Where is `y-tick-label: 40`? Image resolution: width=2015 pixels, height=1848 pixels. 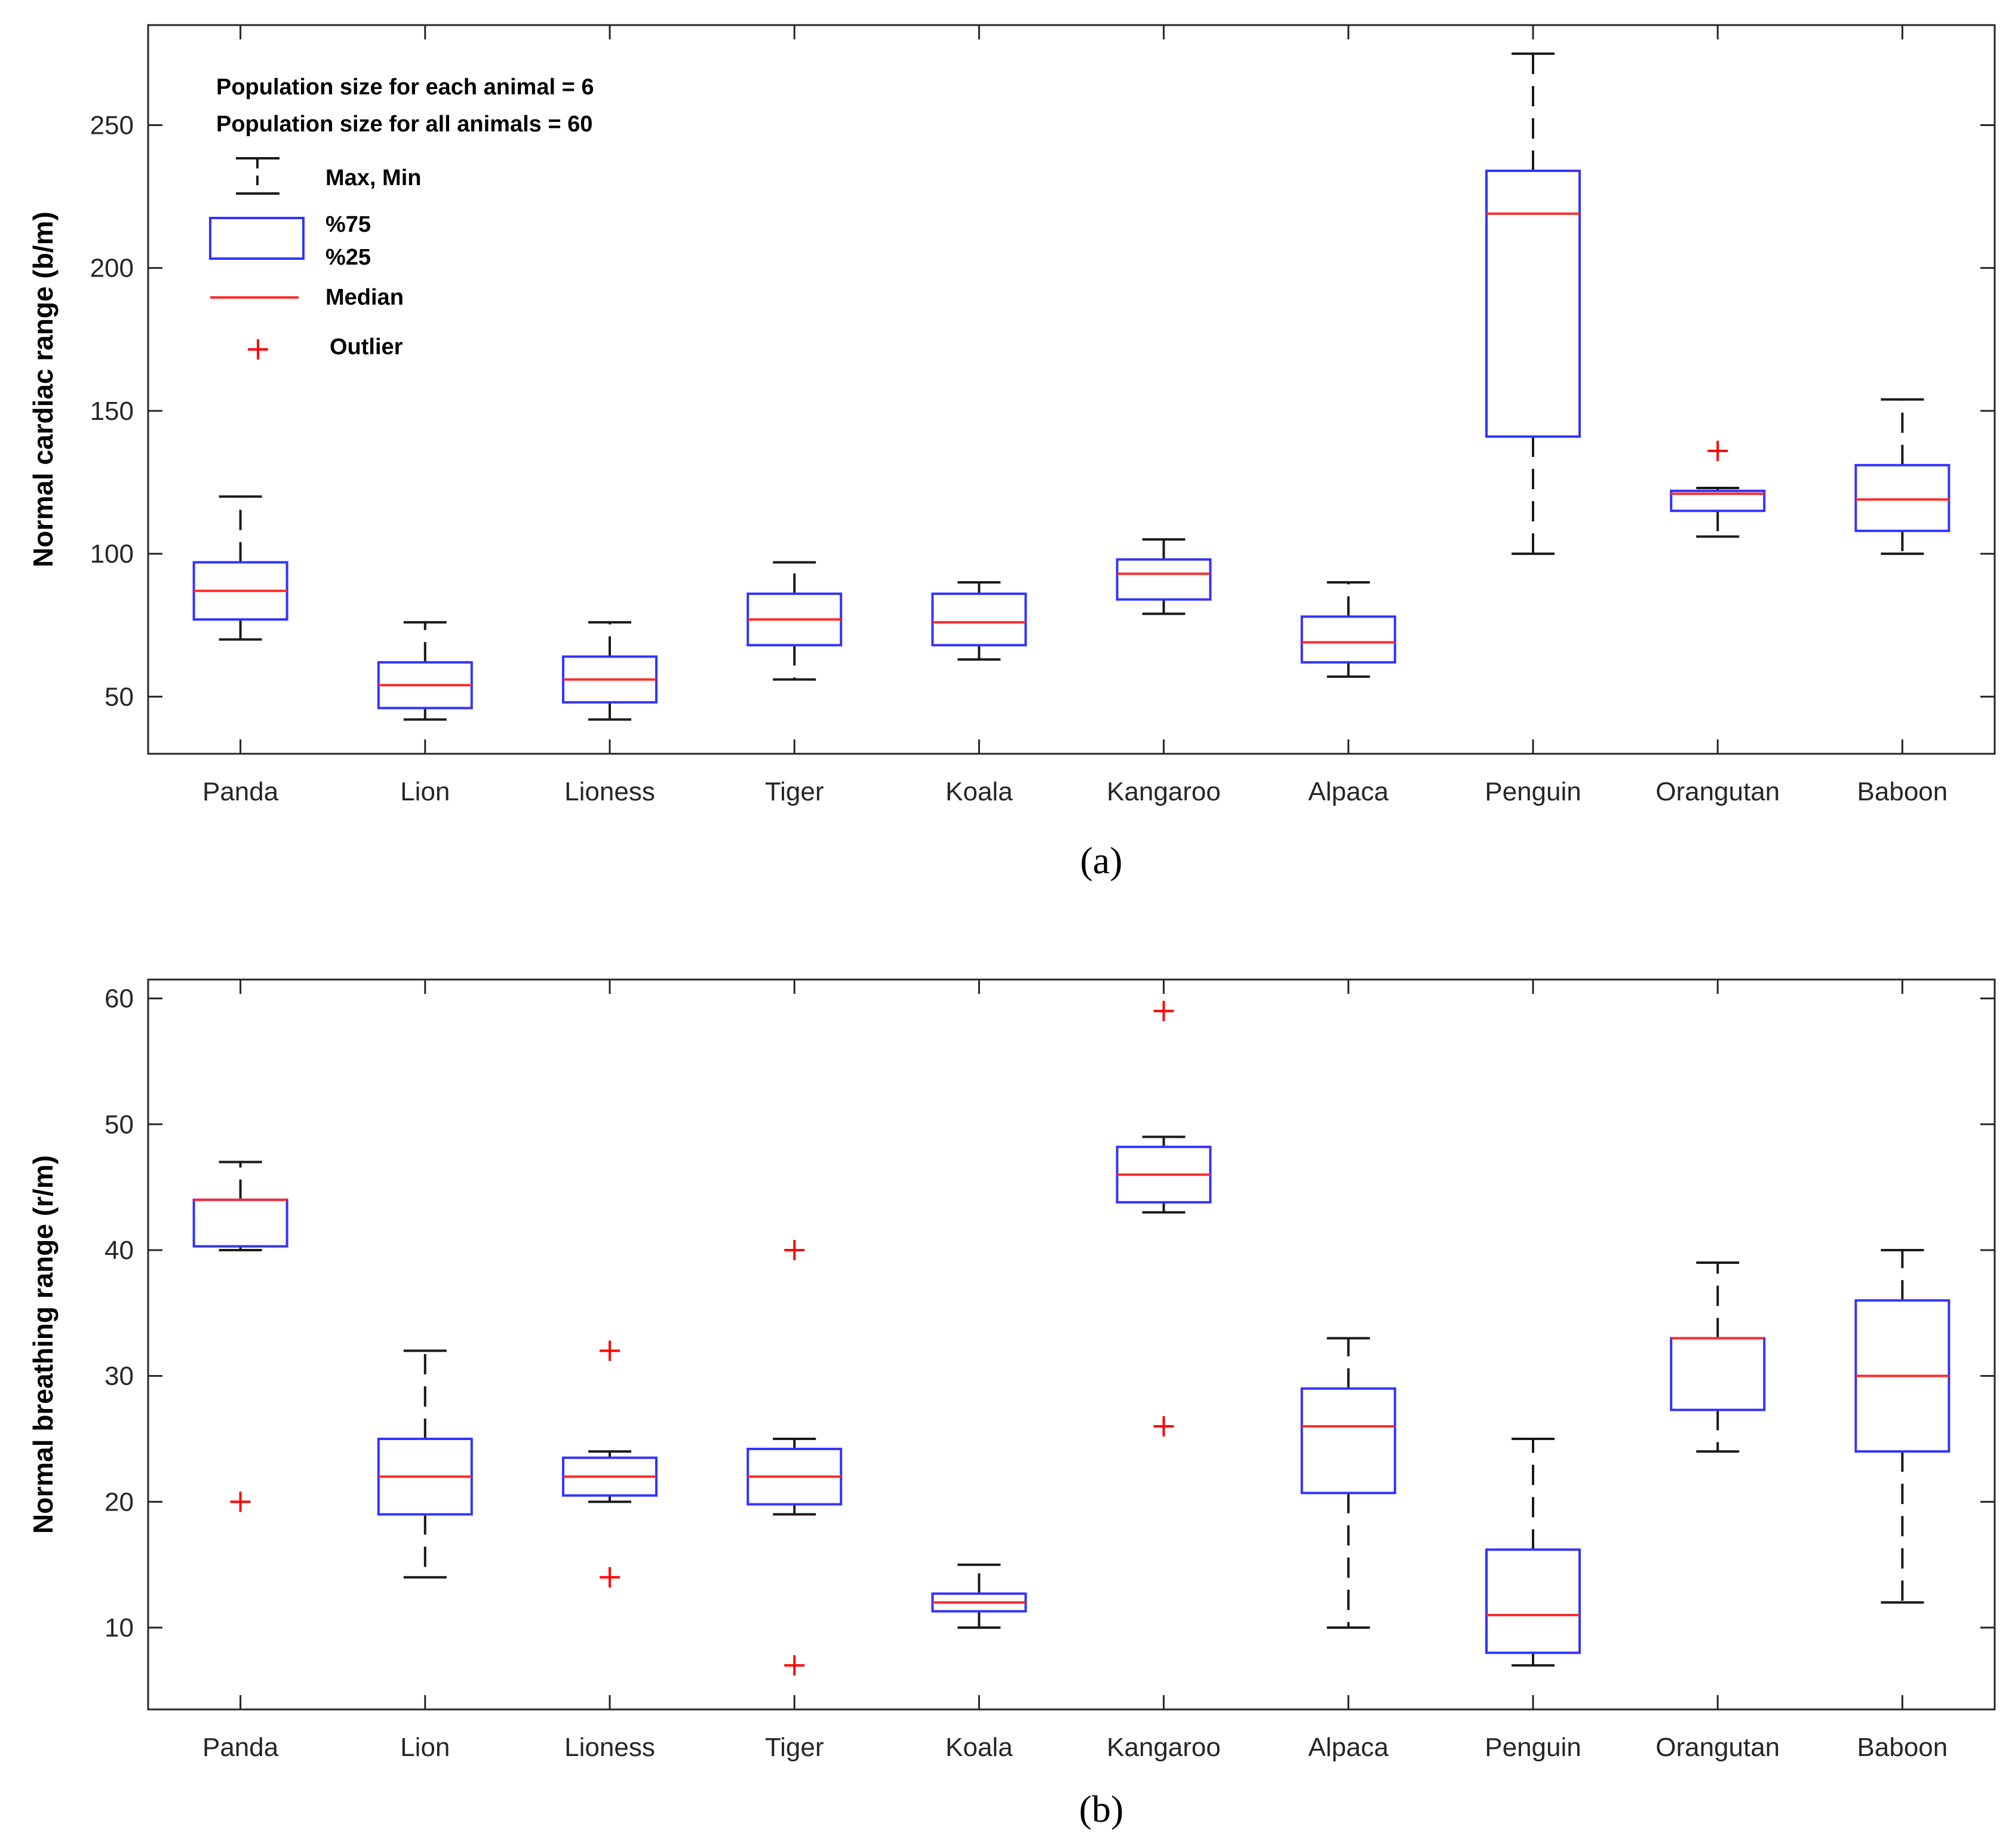 y-tick-label: 40 is located at coordinates (119, 1250).